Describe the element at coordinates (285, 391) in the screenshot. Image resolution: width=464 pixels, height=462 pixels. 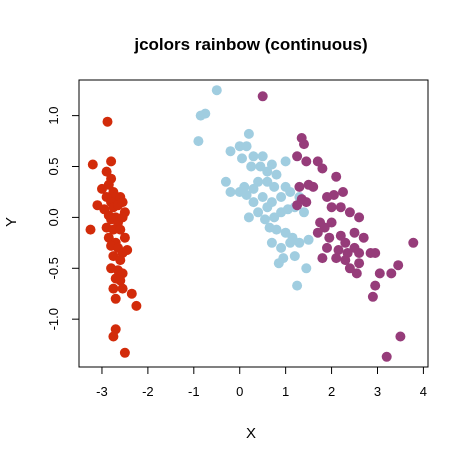
I see `x-tick-label: 1` at that location.